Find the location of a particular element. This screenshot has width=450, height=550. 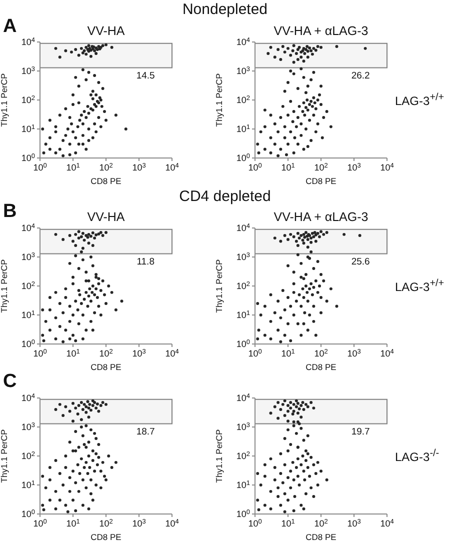

band-label: 18.7 is located at coordinates (145, 432).